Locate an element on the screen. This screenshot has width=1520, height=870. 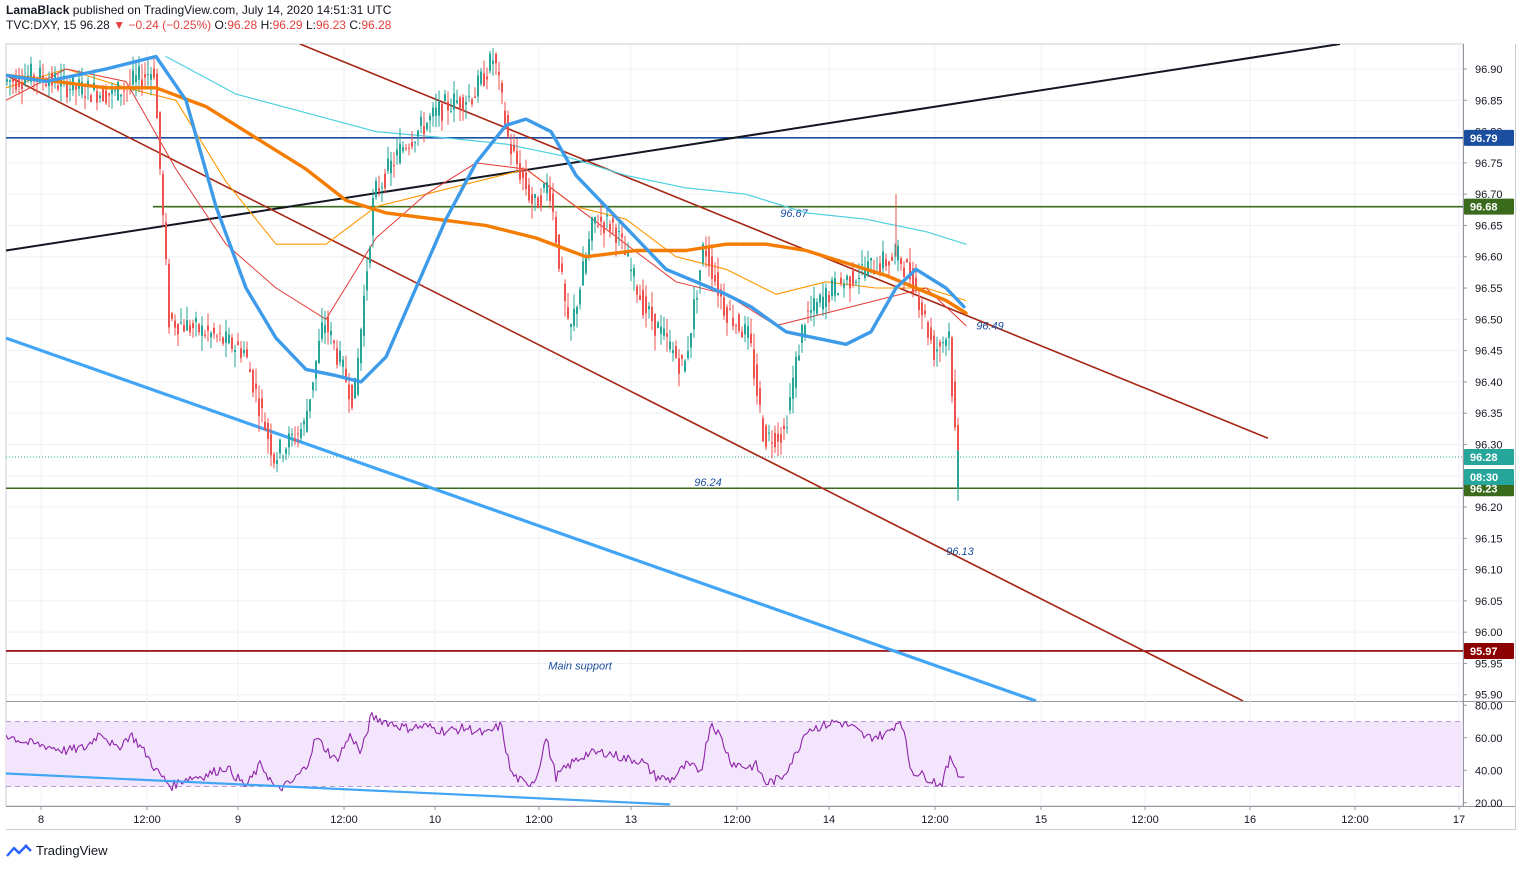
open-label: O: is located at coordinates (221, 25).